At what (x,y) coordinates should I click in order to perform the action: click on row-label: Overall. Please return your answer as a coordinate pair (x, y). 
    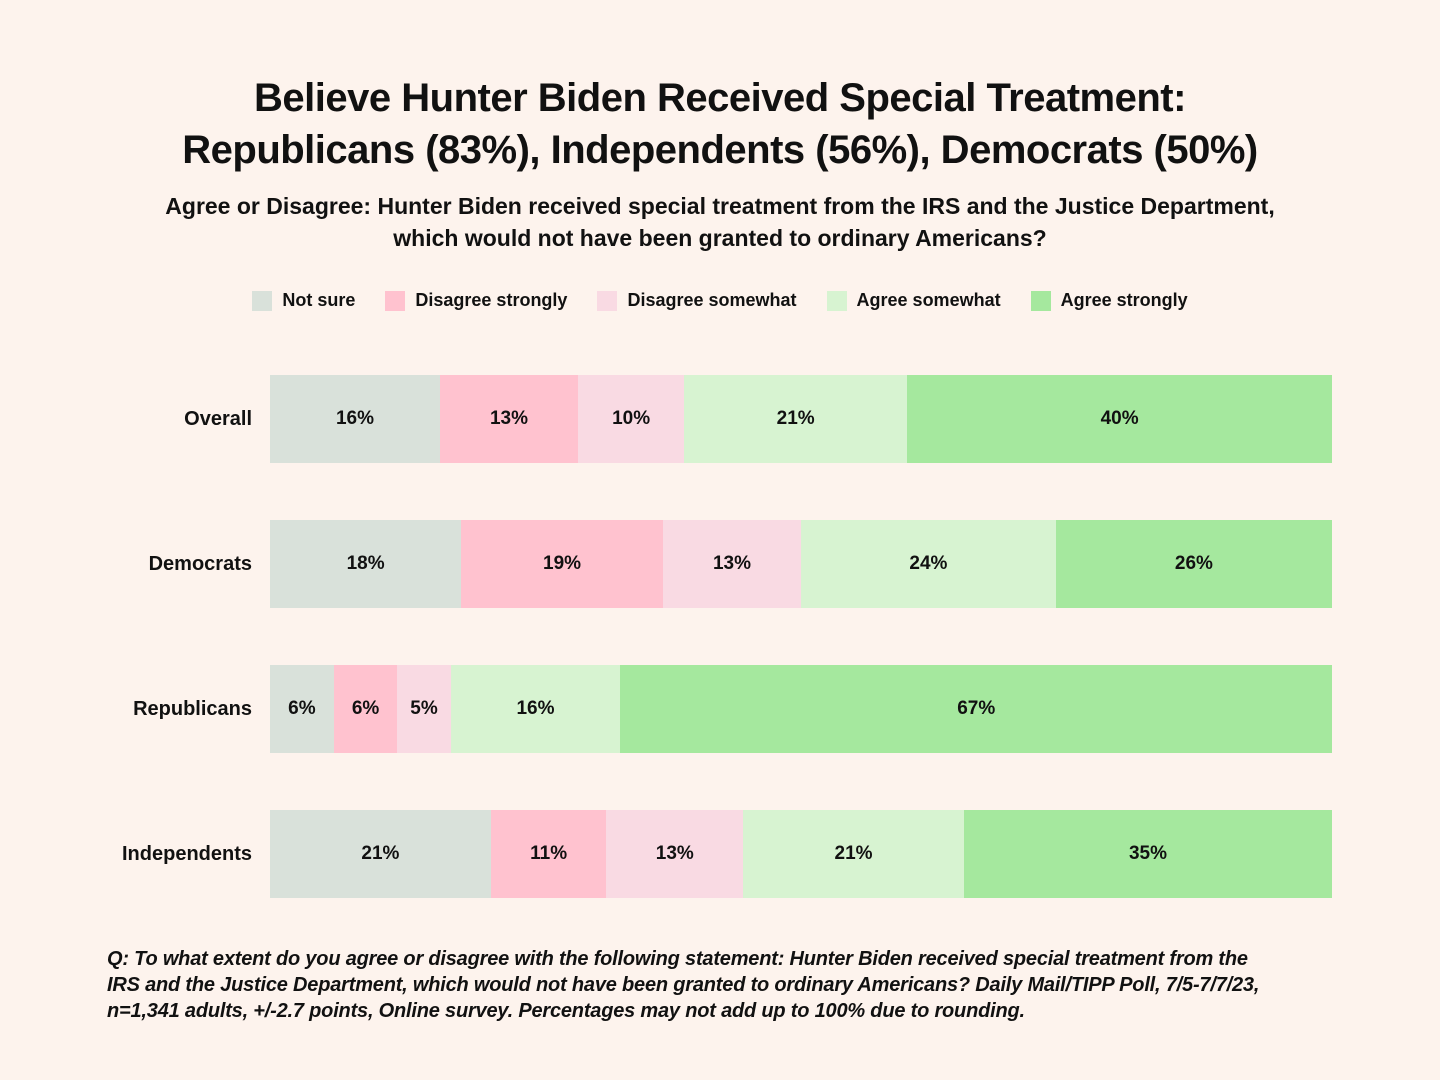
    Looking at the image, I should click on (218, 418).